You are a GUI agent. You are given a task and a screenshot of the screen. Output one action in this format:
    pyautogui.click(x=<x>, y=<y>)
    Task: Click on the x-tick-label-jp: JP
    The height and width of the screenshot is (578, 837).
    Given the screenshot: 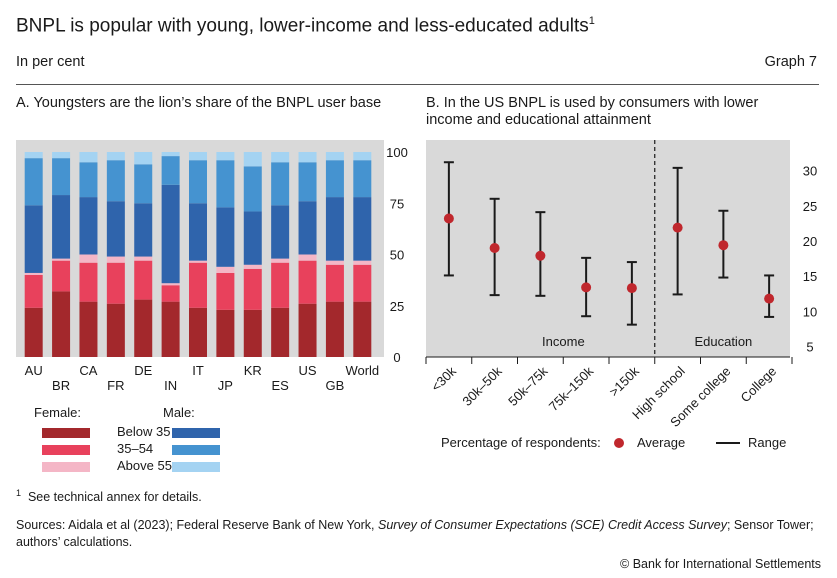 What is the action you would take?
    pyautogui.click(x=225, y=385)
    